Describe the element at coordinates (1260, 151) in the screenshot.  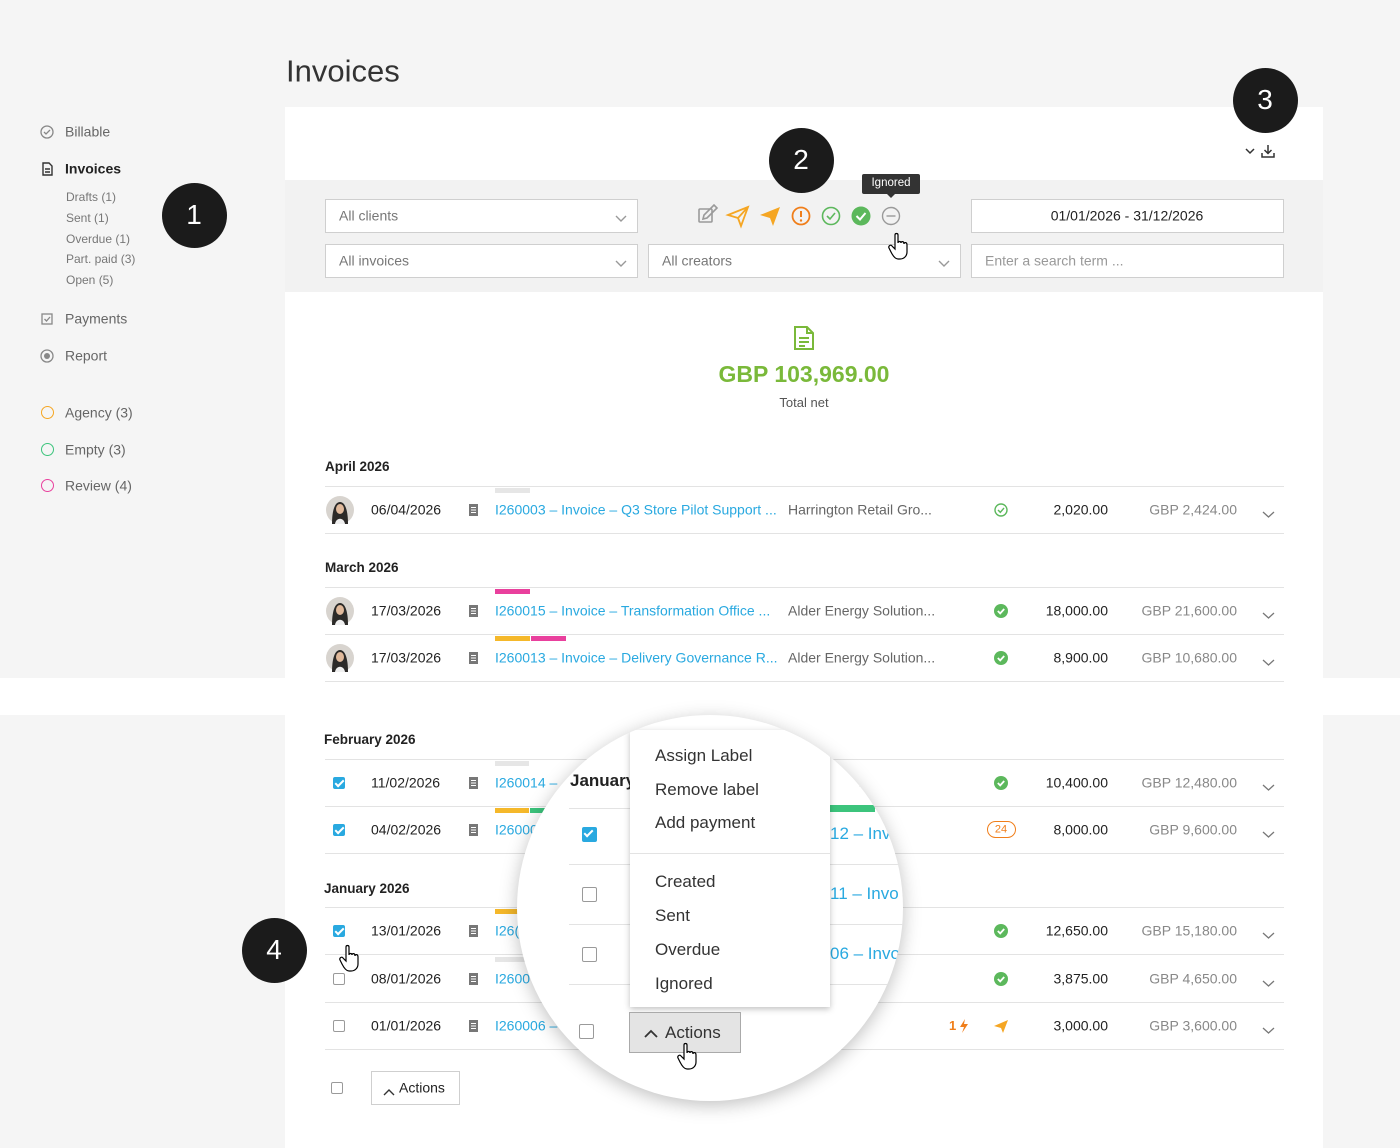
I see `export-button` at that location.